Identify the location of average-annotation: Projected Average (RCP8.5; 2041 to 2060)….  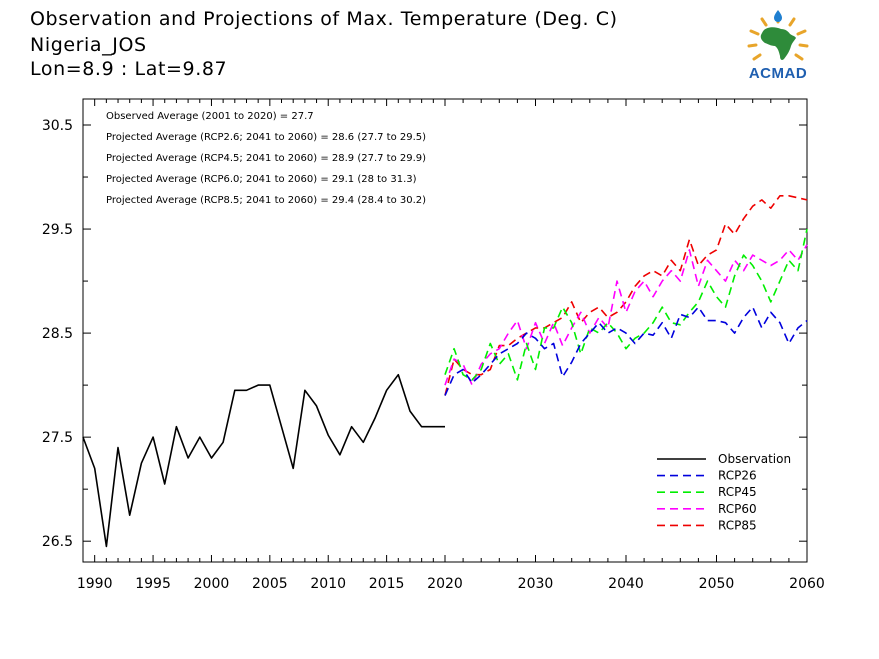
(266, 200).